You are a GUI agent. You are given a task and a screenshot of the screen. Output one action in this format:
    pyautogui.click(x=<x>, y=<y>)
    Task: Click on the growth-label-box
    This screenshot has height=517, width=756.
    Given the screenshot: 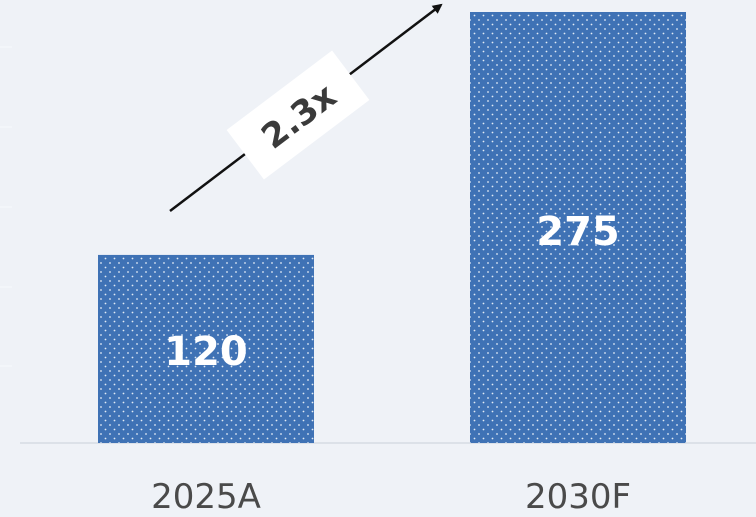 What is the action you would take?
    pyautogui.click(x=298, y=115)
    